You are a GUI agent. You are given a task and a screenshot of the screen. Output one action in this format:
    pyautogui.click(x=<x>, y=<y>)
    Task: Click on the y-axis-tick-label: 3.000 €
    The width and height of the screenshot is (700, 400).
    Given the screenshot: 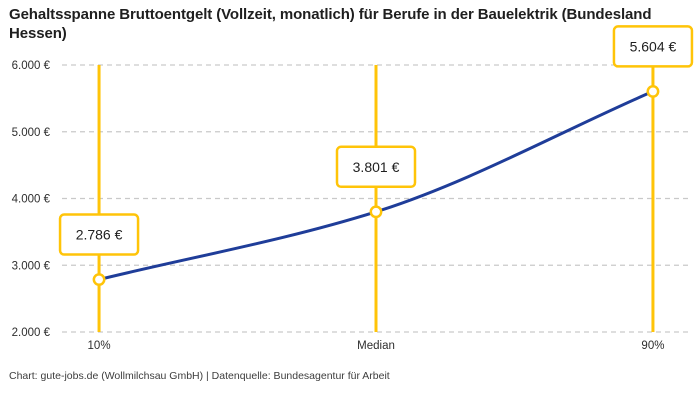 What is the action you would take?
    pyautogui.click(x=31, y=266)
    